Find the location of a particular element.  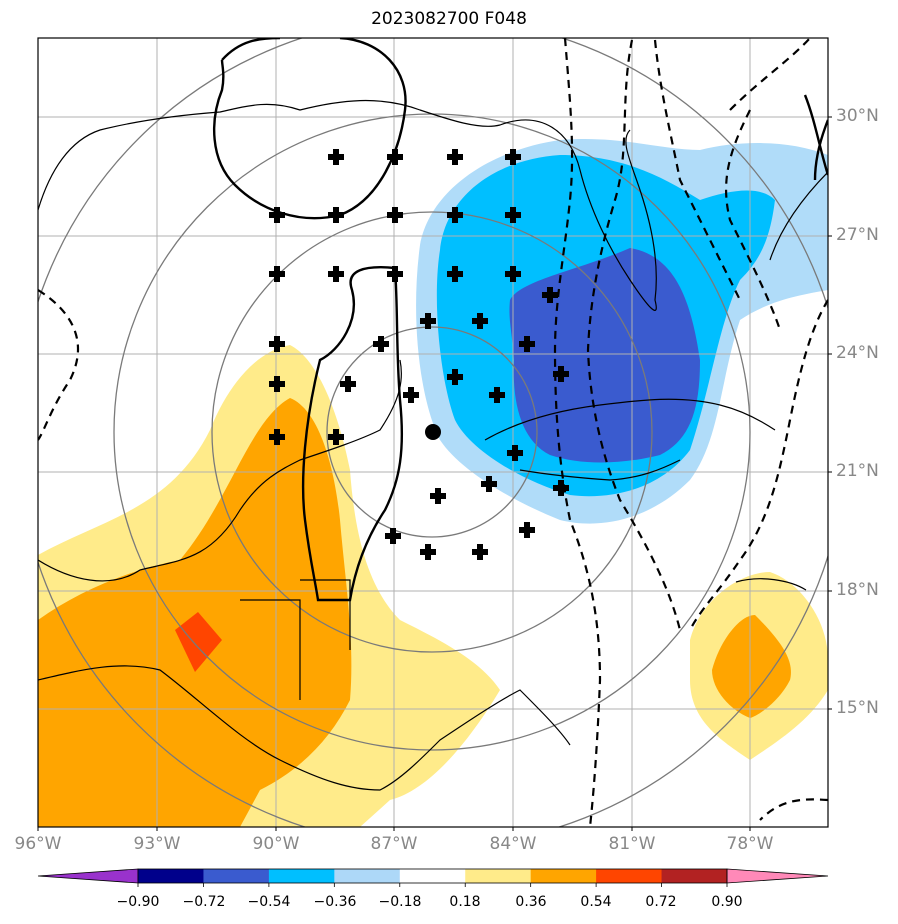

center-marker is located at coordinates (433, 432).